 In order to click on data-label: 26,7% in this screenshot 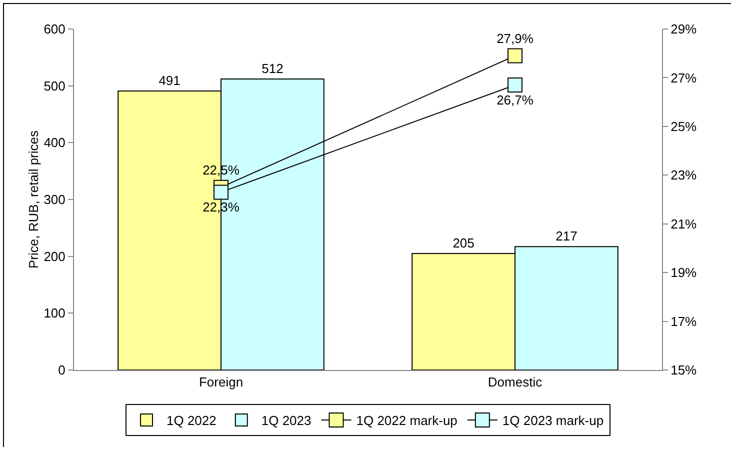, I will do `click(515, 100)`.